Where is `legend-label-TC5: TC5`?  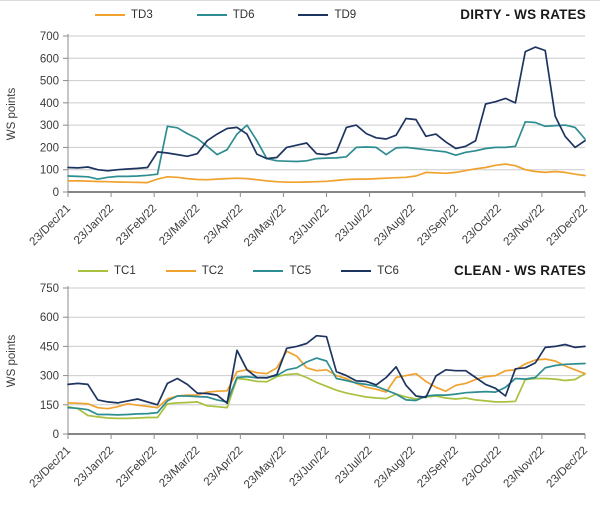
legend-label-TC5: TC5 is located at coordinates (300, 271).